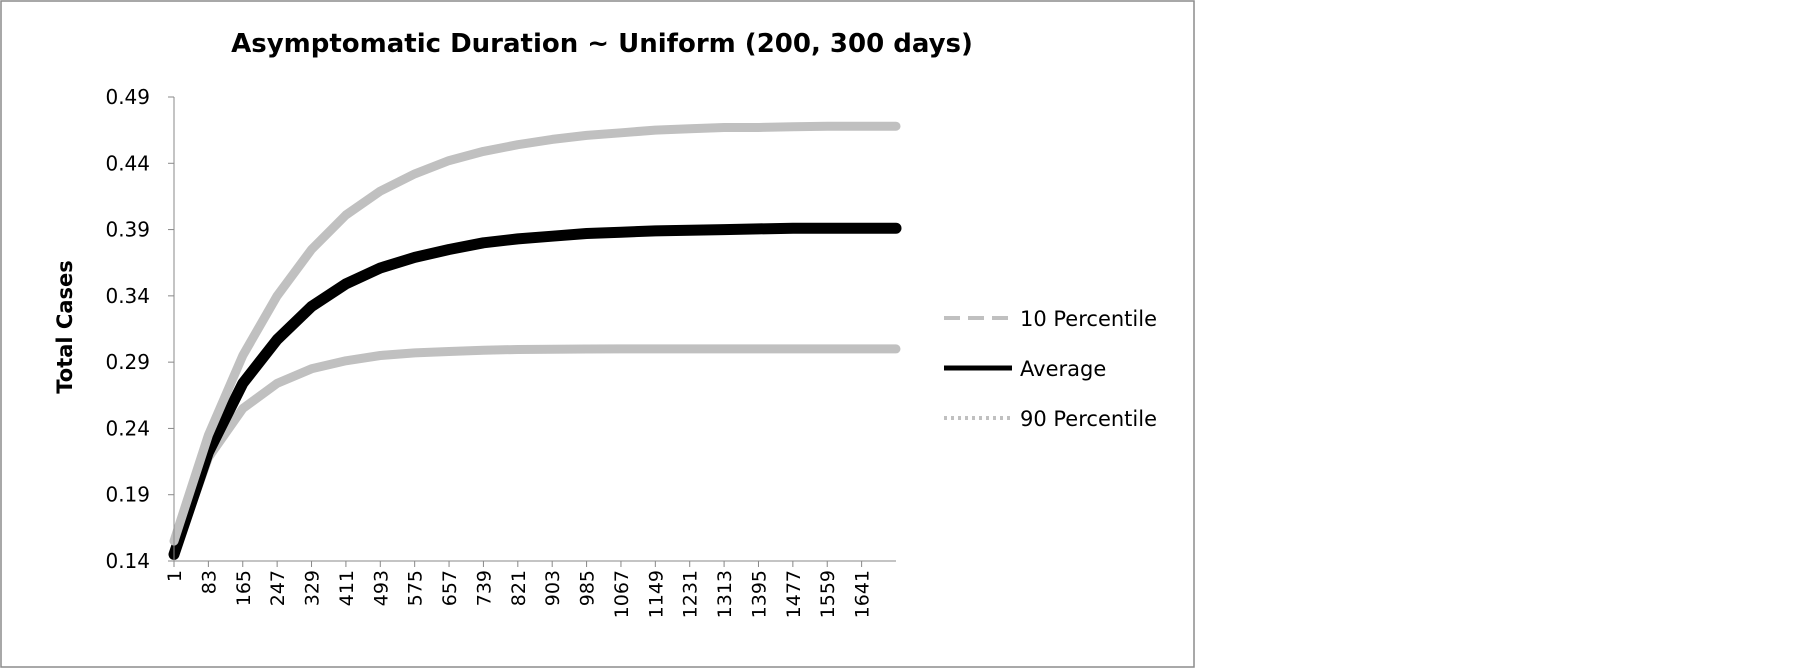 This screenshot has width=1805, height=669. I want to click on legend-label: 90 Percentile, so click(1088, 419).